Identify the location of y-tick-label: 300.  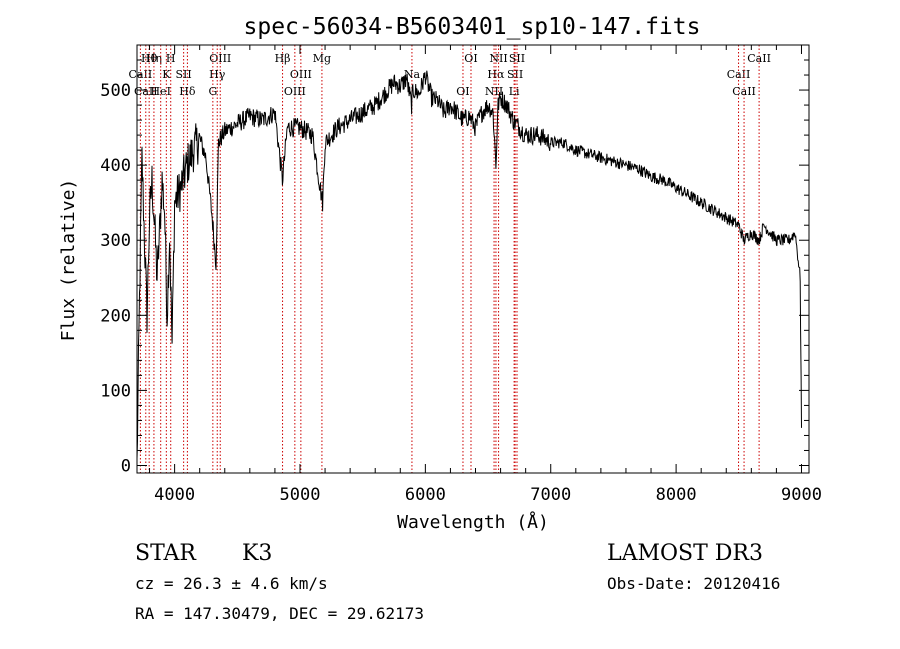
(115, 241).